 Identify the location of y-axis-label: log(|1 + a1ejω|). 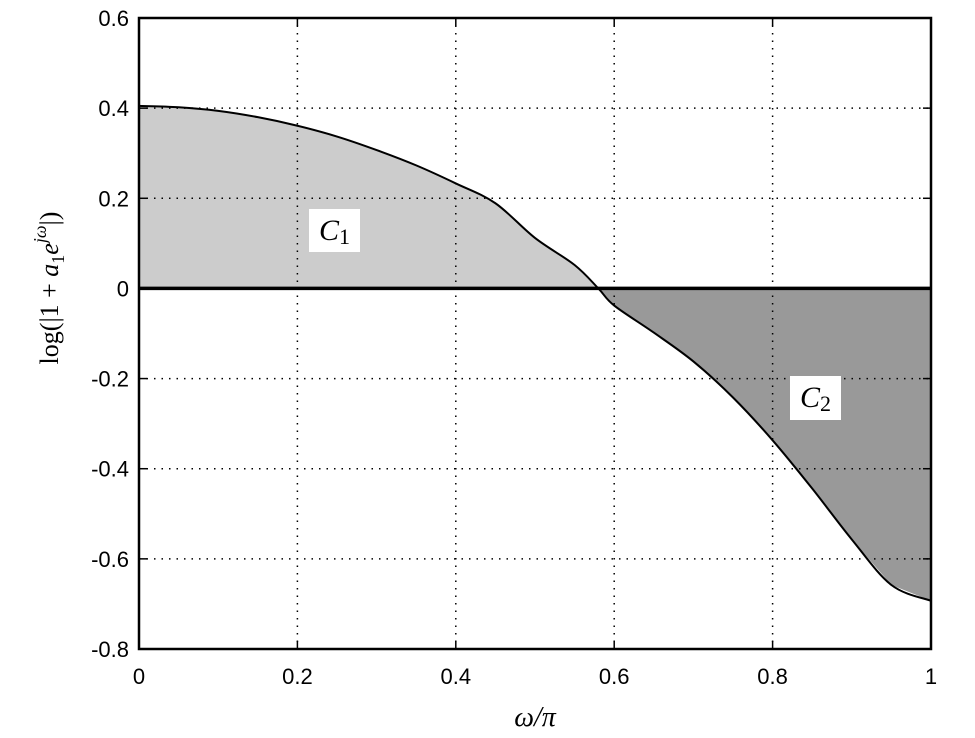
(49, 288).